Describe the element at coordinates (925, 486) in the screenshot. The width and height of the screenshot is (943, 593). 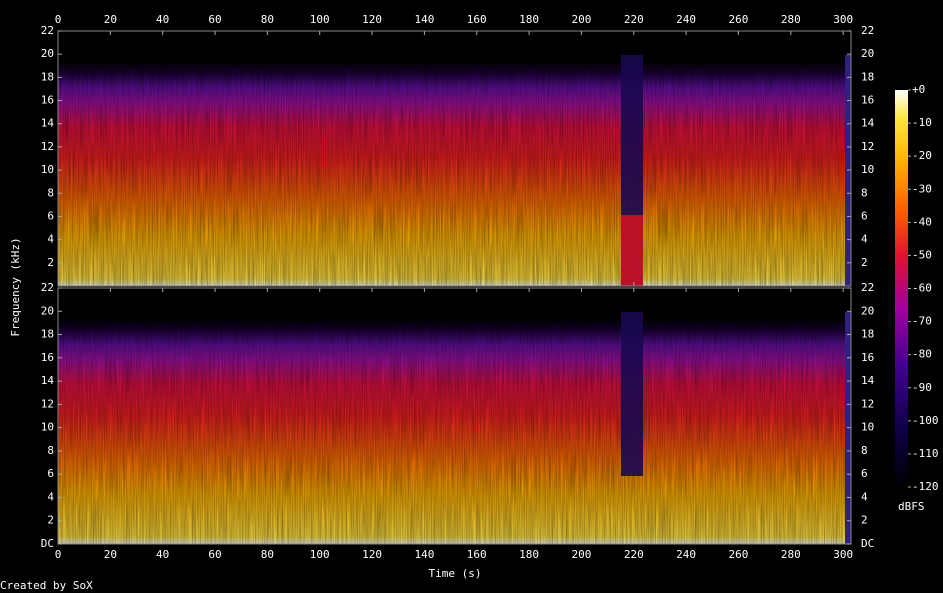
I see `colorbar-tick-label: -120` at that location.